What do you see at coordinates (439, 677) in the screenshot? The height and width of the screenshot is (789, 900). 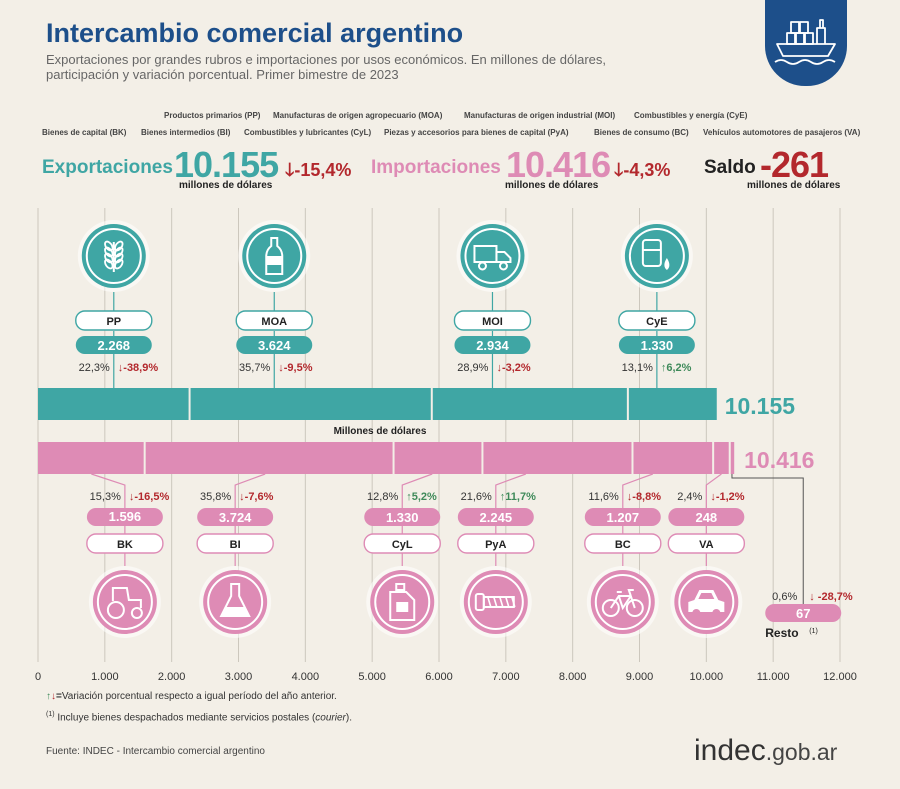 I see `x-tick-label: 6.000` at bounding box center [439, 677].